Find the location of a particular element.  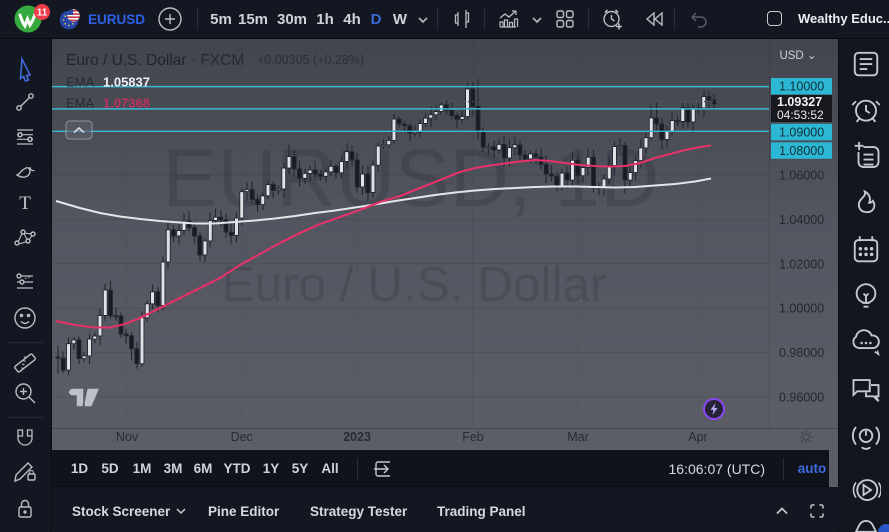

svg-text: EURUSD, 1D is located at coordinates (411, 178).